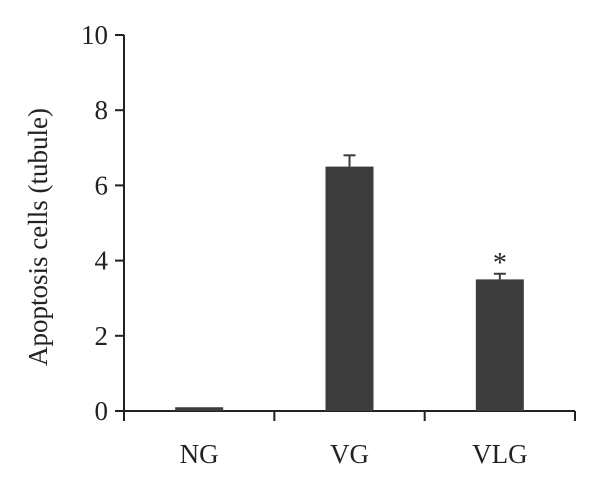 The width and height of the screenshot is (600, 483). Describe the element at coordinates (349, 288) in the screenshot. I see `bar-vg` at that location.